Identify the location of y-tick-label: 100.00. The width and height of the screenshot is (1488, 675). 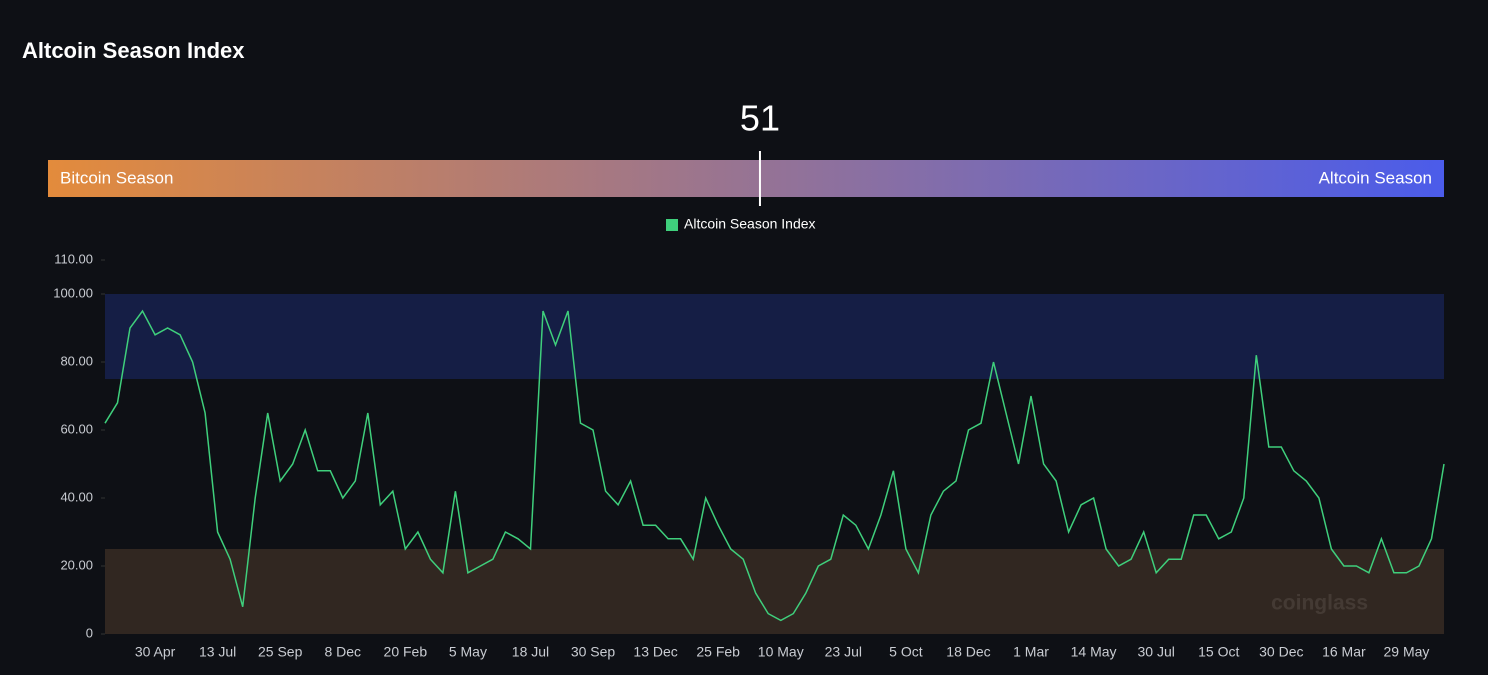
(73, 292).